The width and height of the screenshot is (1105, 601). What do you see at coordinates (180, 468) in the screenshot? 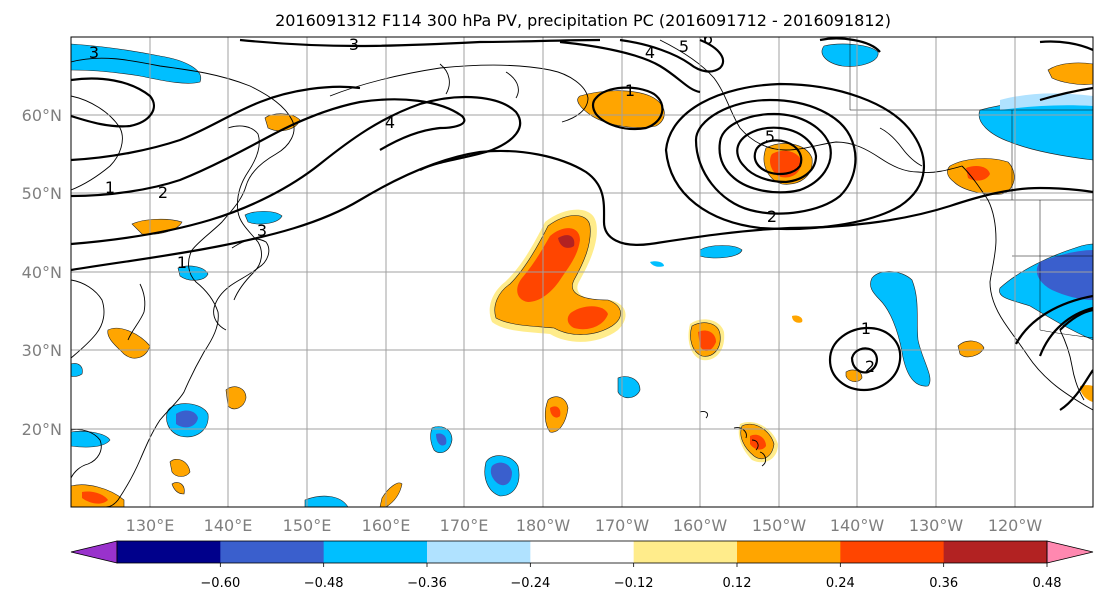
I see `shade-orange-wp2` at bounding box center [180, 468].